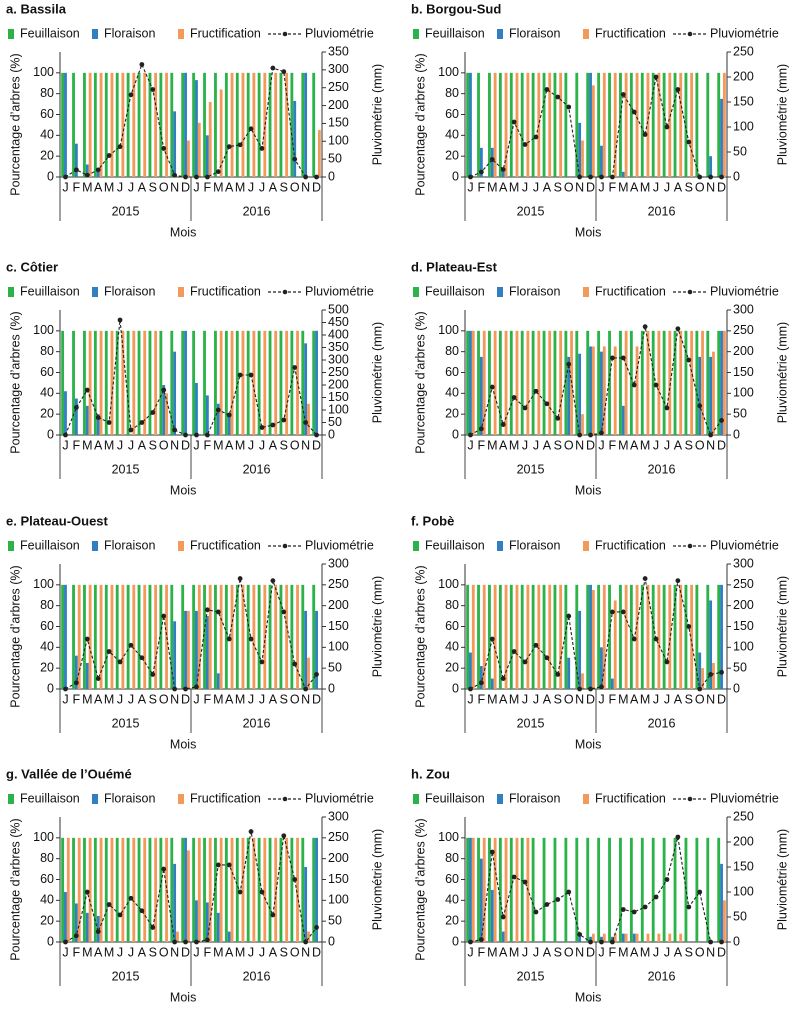  What do you see at coordinates (782, 372) in the screenshot?
I see `y2-axis-label: Pluviométrie (mm)` at bounding box center [782, 372].